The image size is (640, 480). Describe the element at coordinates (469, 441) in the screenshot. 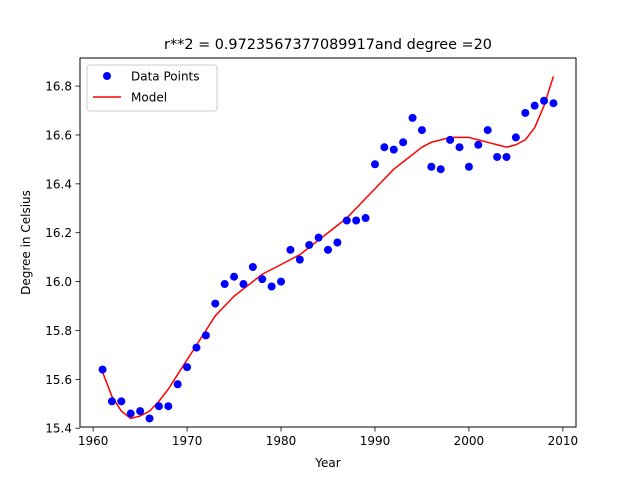

I see `x-tick-label: 2000` at that location.